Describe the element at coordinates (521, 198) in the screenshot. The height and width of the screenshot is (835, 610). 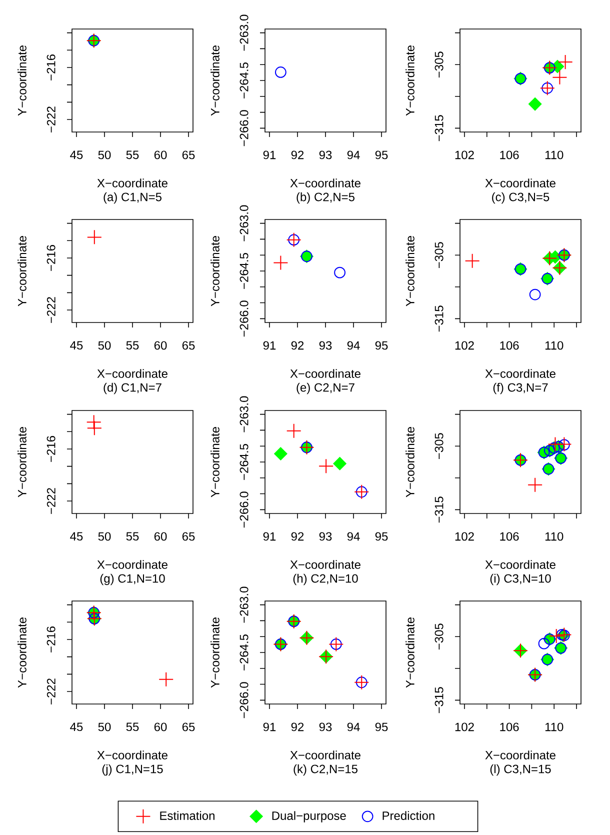
I see `text: (c) C3,N=5` at that location.